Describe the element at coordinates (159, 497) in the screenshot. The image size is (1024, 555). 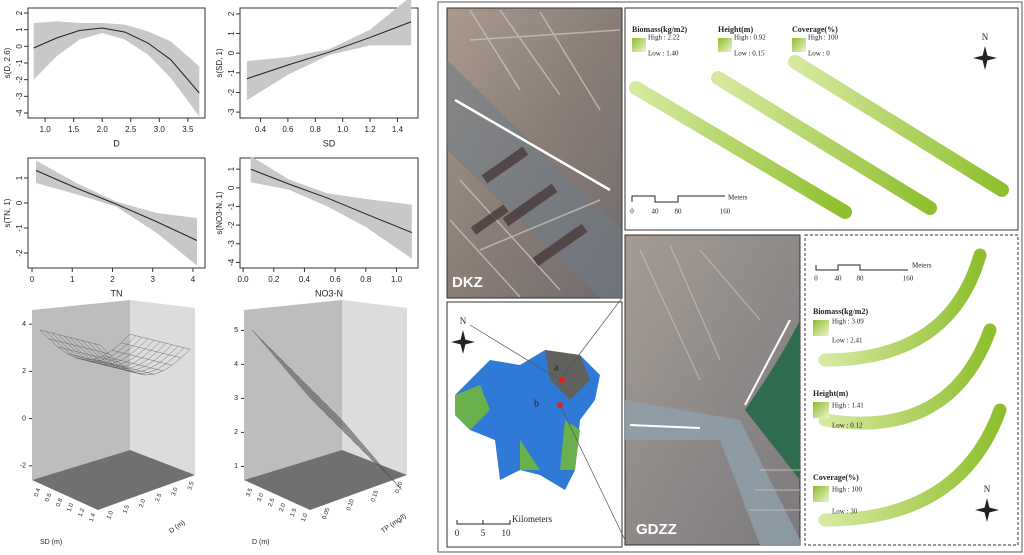
I see `y-tick-label: 2.5` at that location.